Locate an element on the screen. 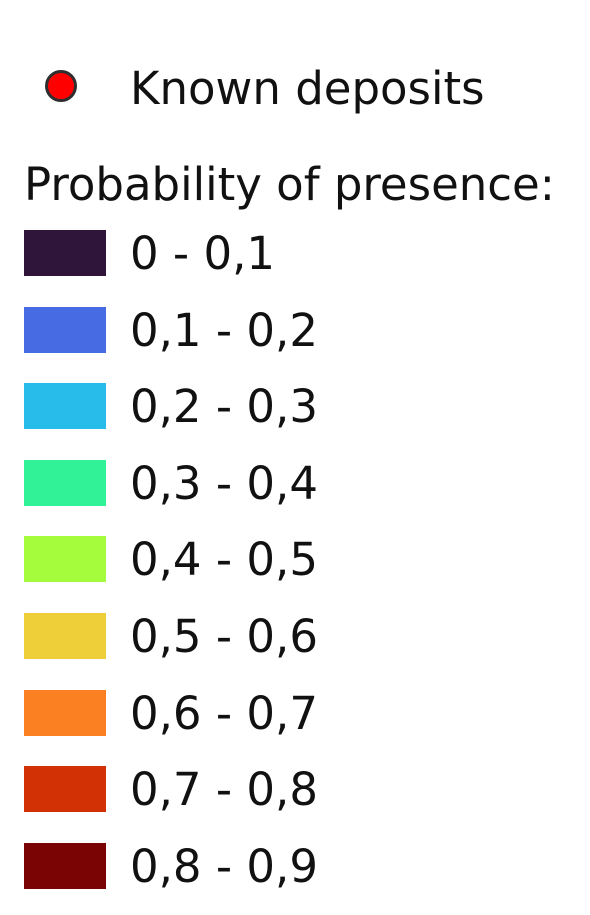  probability-legend-title: Probability of presence: is located at coordinates (289, 184).